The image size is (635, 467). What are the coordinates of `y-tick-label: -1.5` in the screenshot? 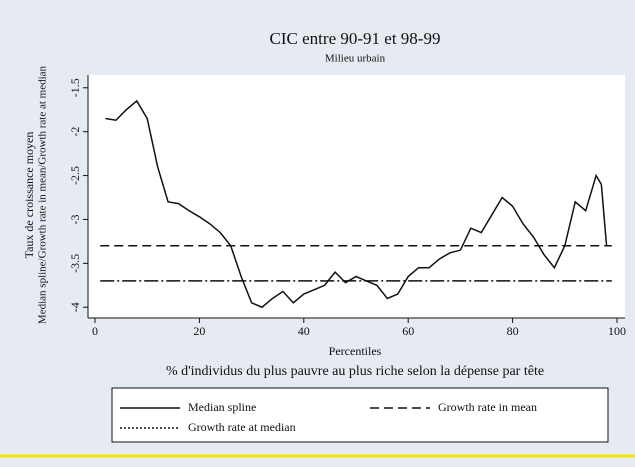 It's located at (75, 87).